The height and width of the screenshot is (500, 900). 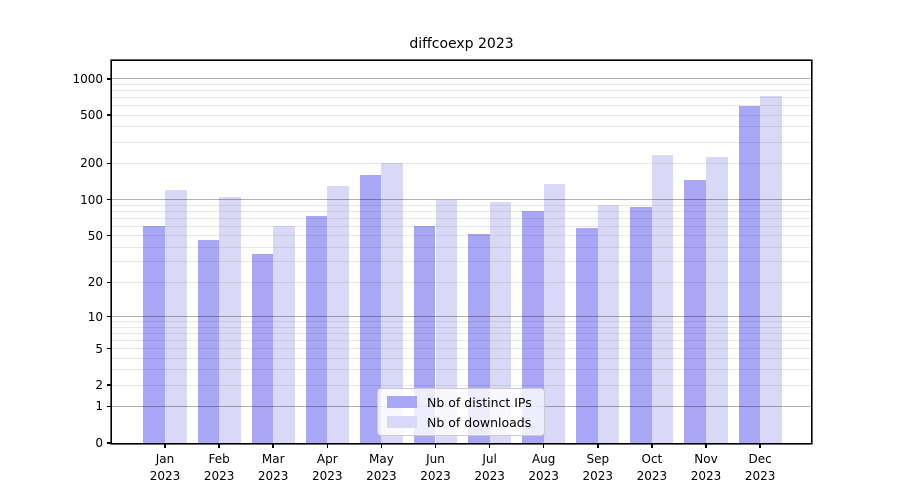 I want to click on x-tick-label: Sep 2023, so click(x=598, y=467).